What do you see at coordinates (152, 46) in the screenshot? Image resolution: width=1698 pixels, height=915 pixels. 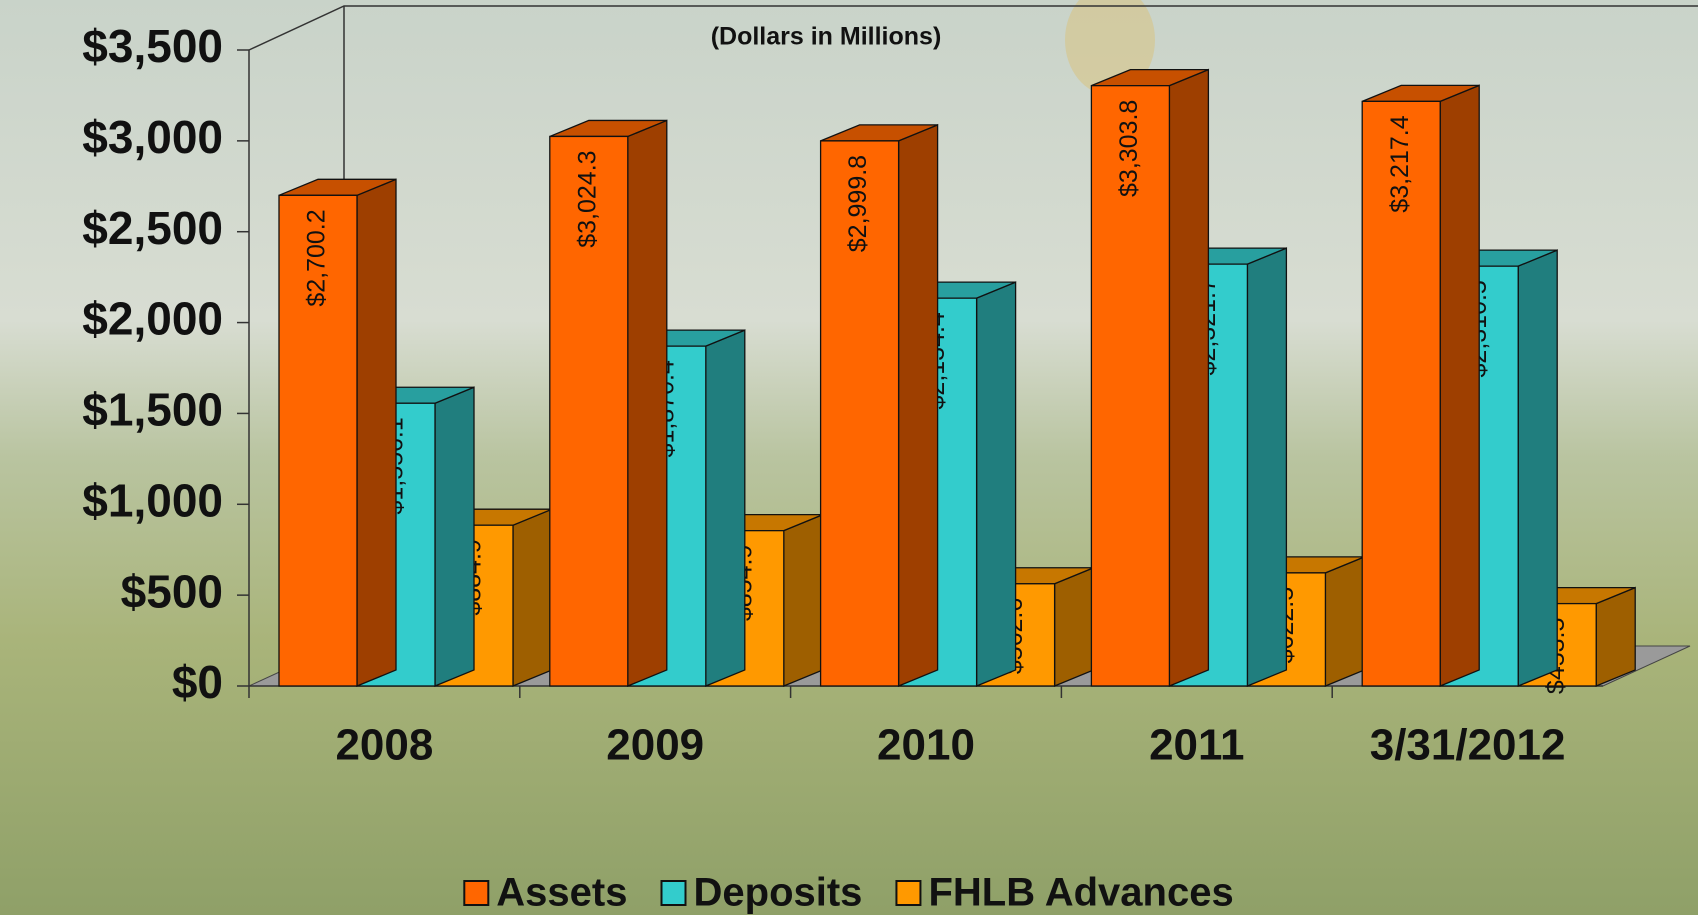 I see `y-tick-label: $3,500` at bounding box center [152, 46].